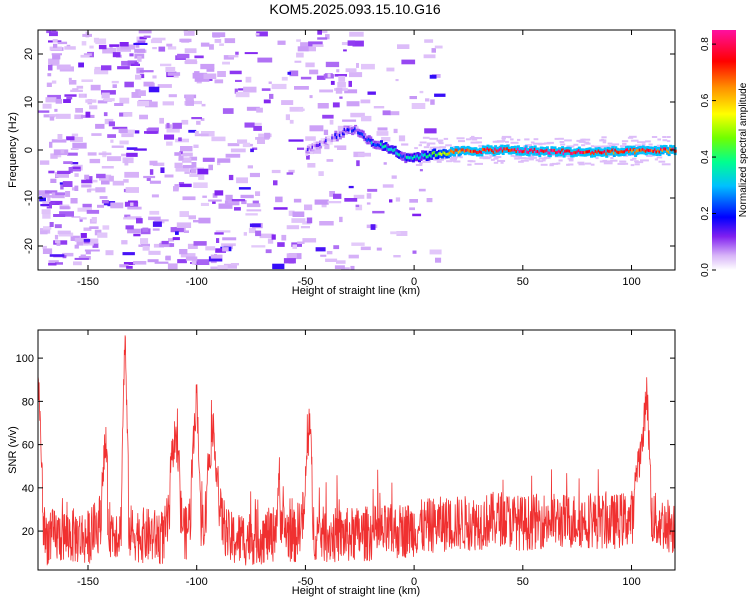 The image size is (750, 600). Describe the element at coordinates (705, 157) in the screenshot. I see `colorbar-tick-label: 0.4` at that location.